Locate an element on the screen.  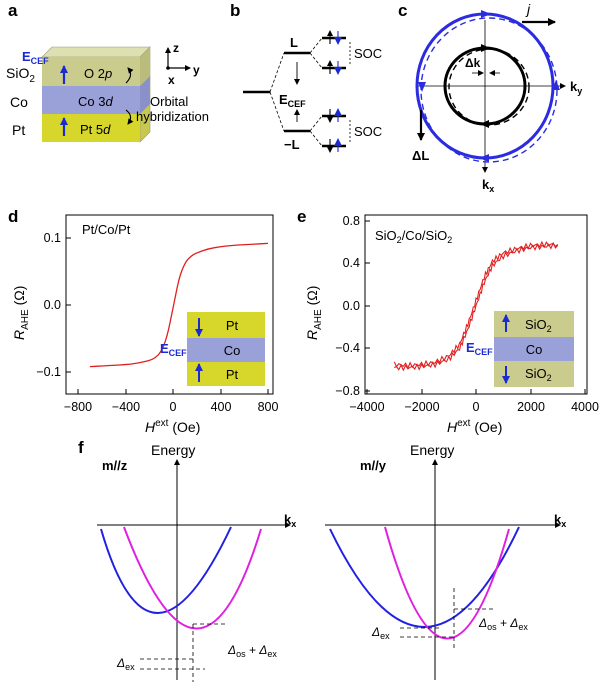
L-plus-label: L is located at coordinates (294, 42).